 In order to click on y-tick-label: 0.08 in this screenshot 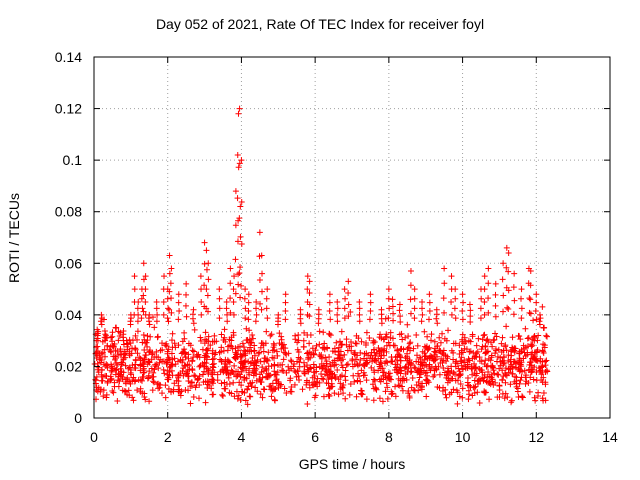, I will do `click(68, 212)`.